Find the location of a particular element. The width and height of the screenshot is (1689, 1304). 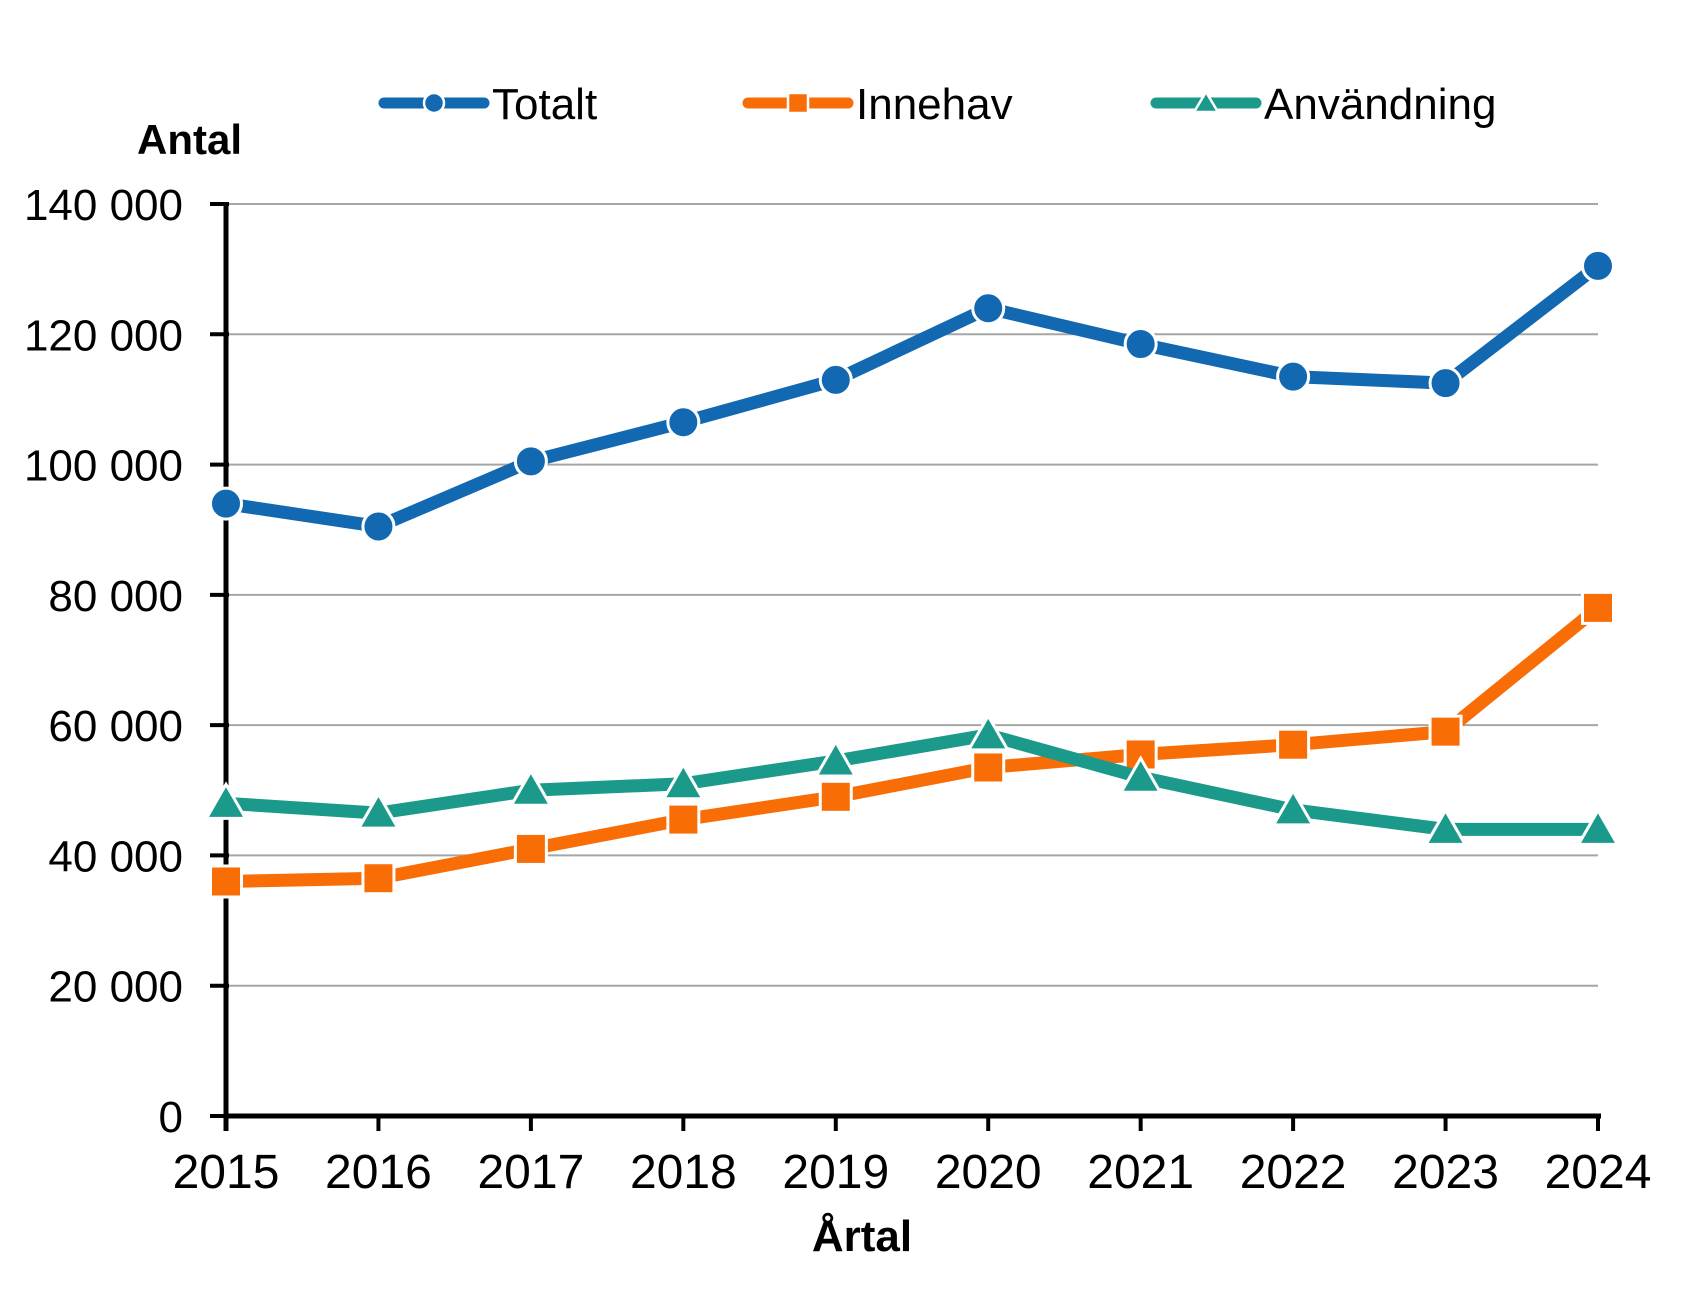

x-tick-label: 2021 is located at coordinates (1140, 1172).